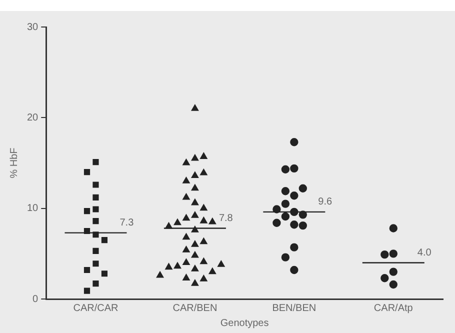 The image size is (455, 333). What do you see at coordinates (244, 323) in the screenshot?
I see `x-axis-title: Genotypes` at bounding box center [244, 323].